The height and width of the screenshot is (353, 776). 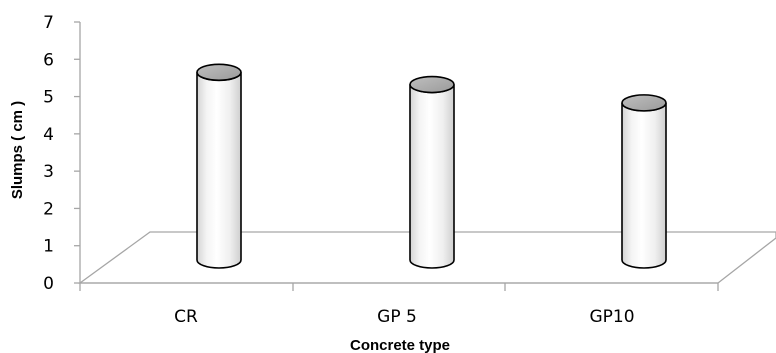 I want to click on x-tick-label: GP10, so click(x=611, y=317).